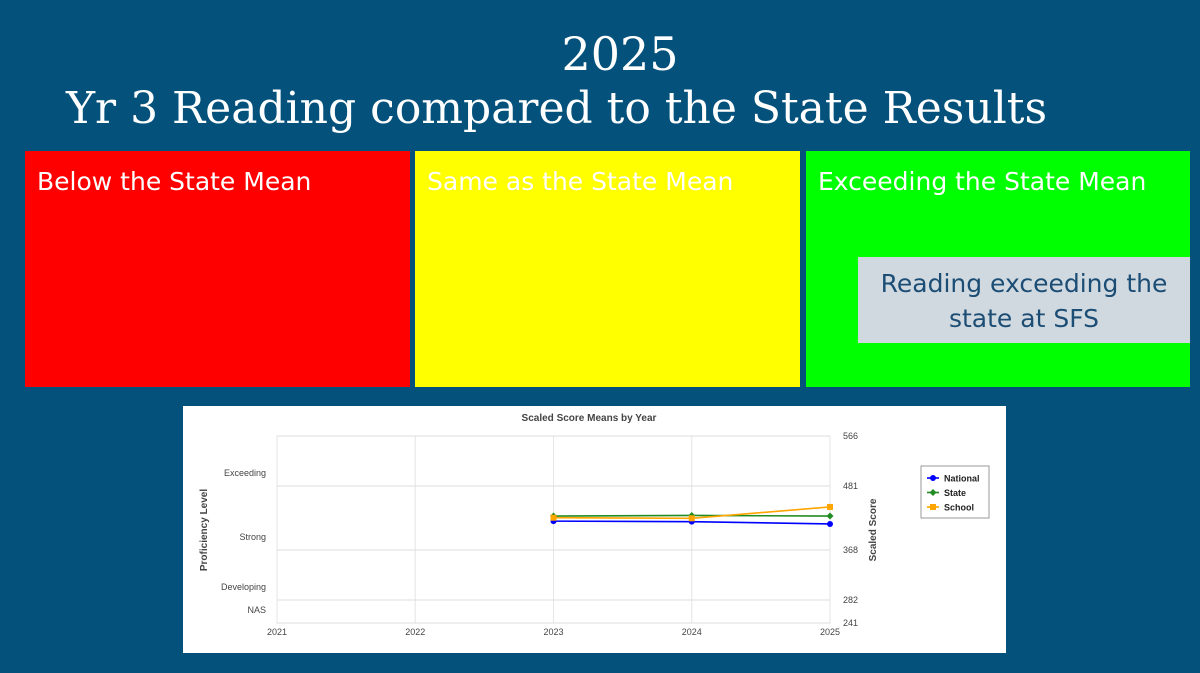 The height and width of the screenshot is (673, 1200). Describe the element at coordinates (982, 181) in the screenshot. I see `exceeding-state-label: Exceeding the State Mean` at that location.